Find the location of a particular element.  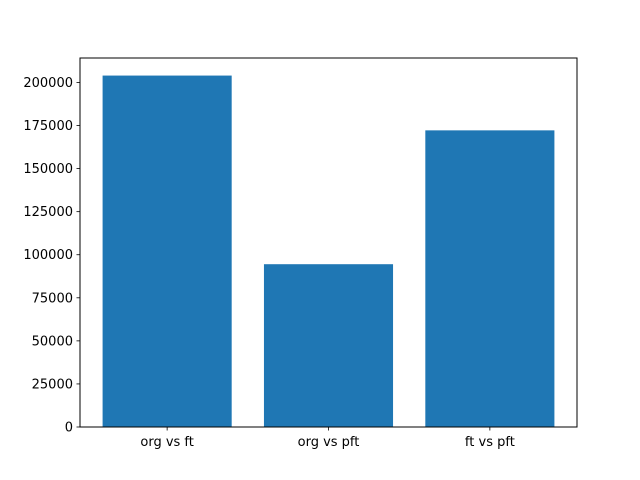

y-tick-label: 175000 is located at coordinates (48, 126).